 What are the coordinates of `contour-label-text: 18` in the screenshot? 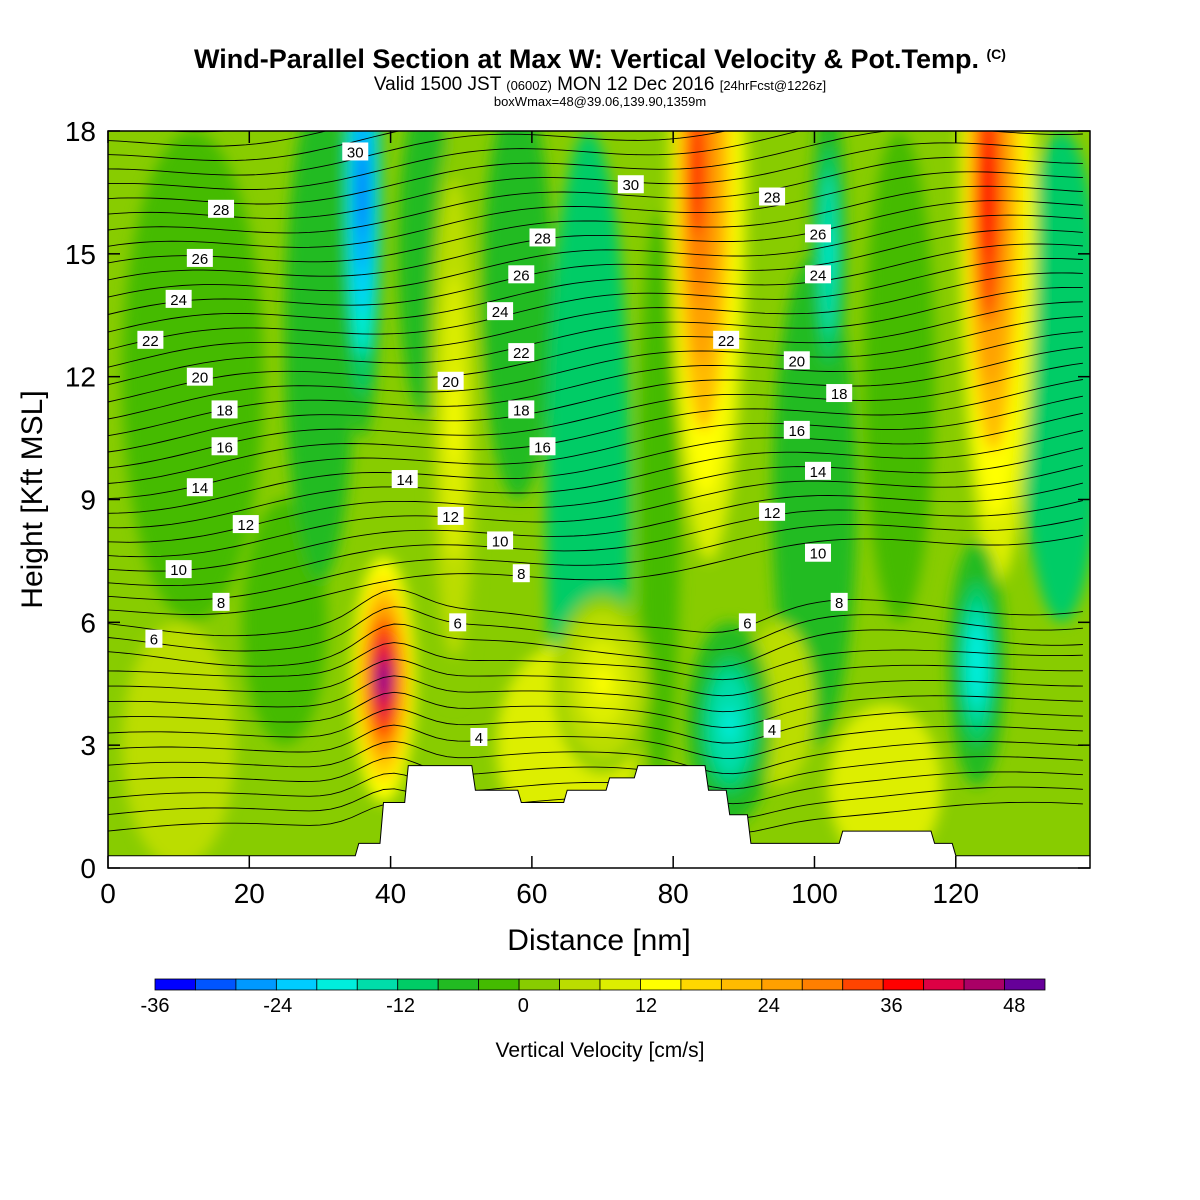 It's located at (224, 410).